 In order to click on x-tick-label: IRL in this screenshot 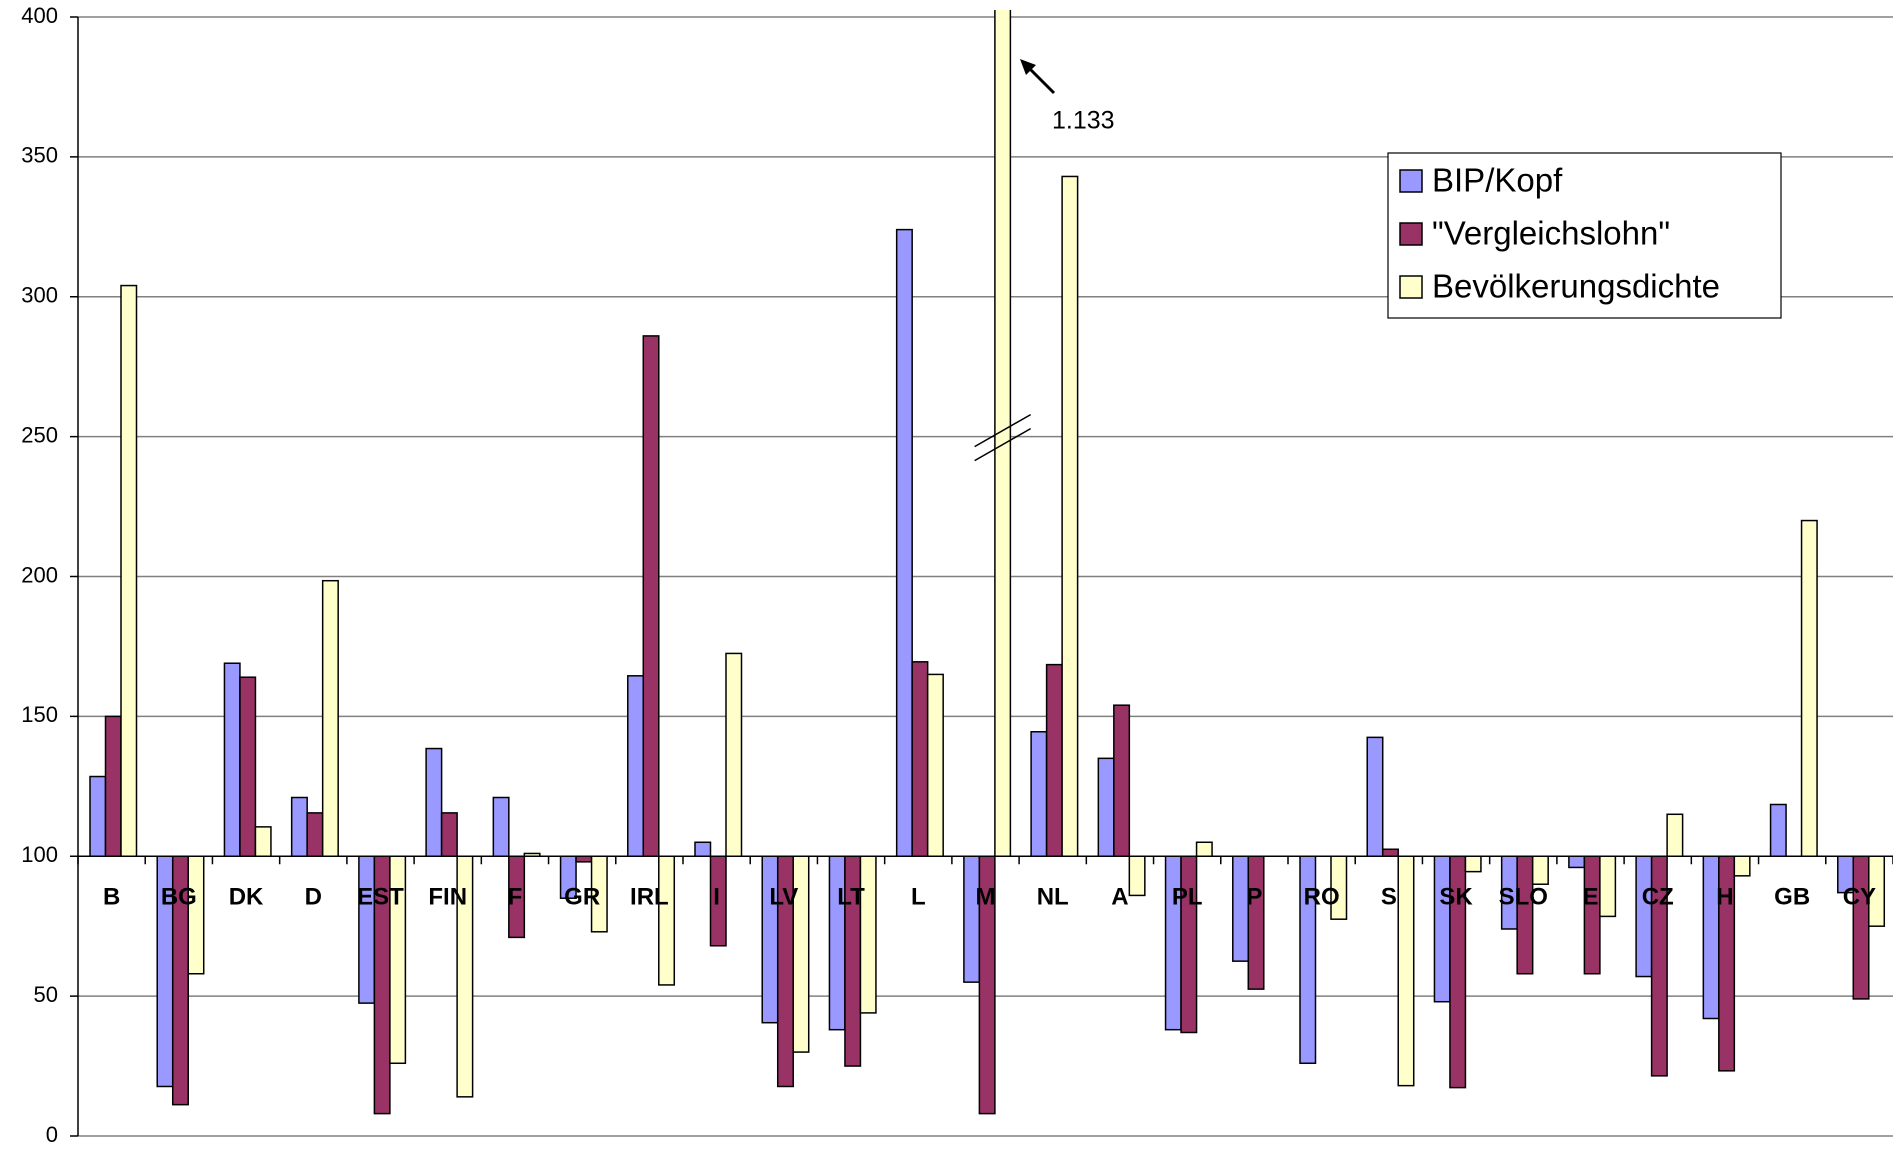, I will do `click(649, 897)`.